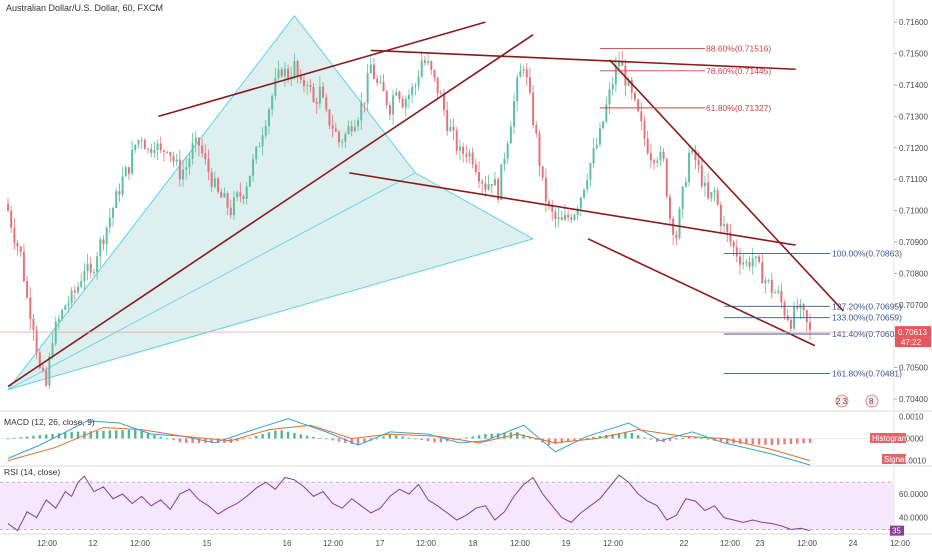  Describe the element at coordinates (912, 332) in the screenshot. I see `last-price-label: 0.70613` at that location.